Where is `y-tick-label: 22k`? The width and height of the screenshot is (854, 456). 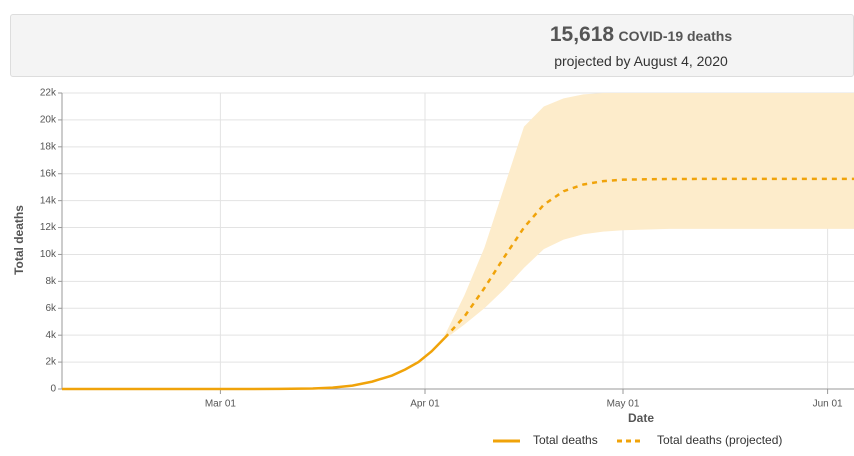
y-tick-label: 22k is located at coordinates (48, 93).